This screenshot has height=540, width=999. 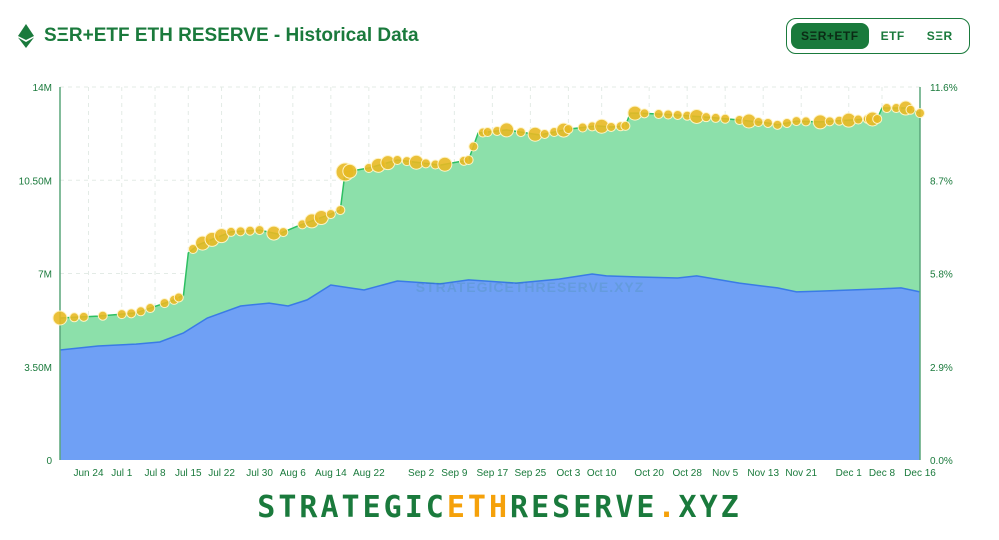 I want to click on dataset-toggle: SΞR+ETF ETF SΞR, so click(x=878, y=36).